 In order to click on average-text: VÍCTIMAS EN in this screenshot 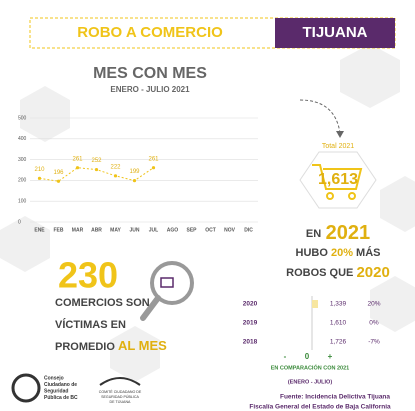, I will do `click(90, 324)`.